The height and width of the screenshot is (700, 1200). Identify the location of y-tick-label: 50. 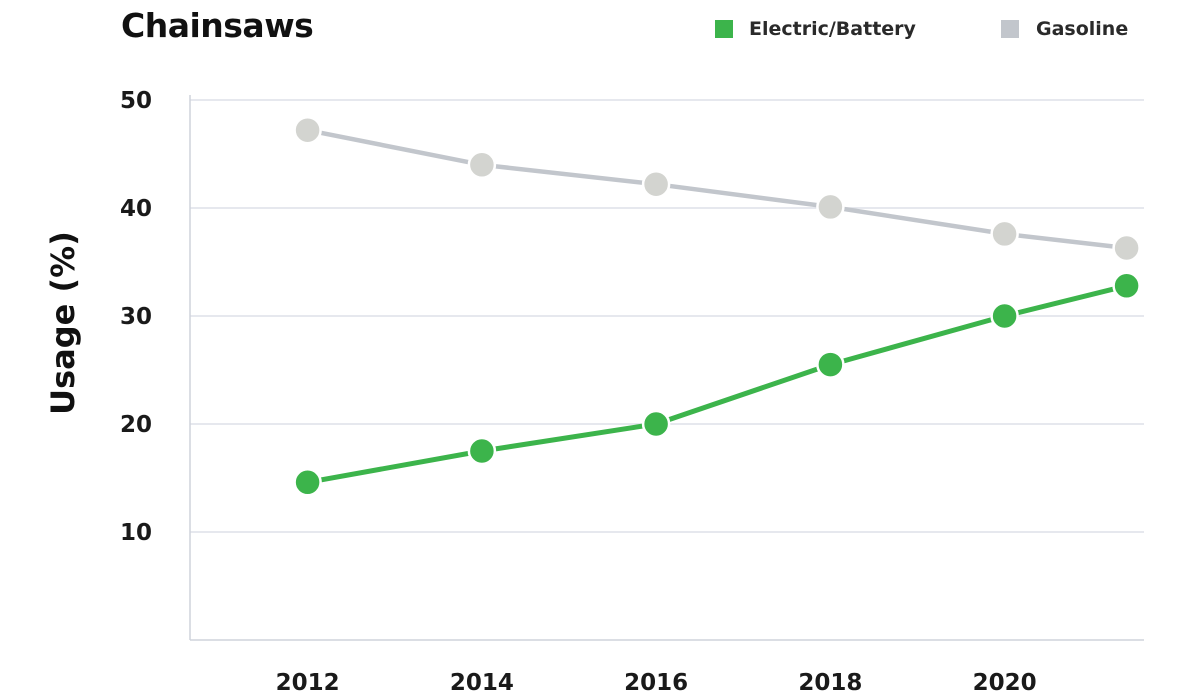
(136, 101).